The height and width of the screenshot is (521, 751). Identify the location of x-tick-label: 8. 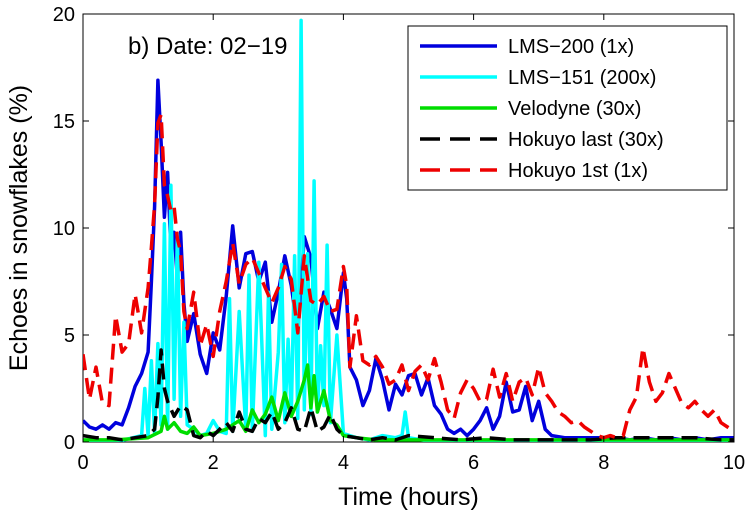
(603, 463).